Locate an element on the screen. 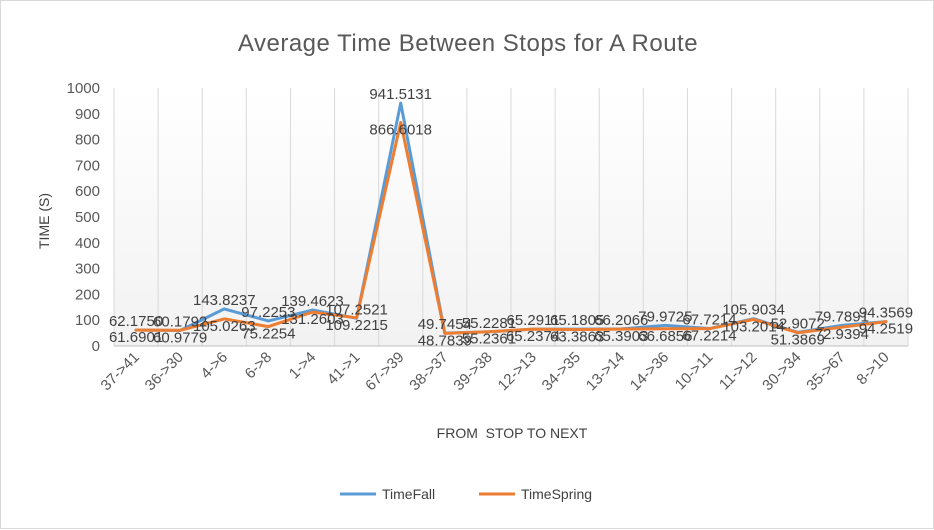  data-label: 131.2603 is located at coordinates (312, 319).